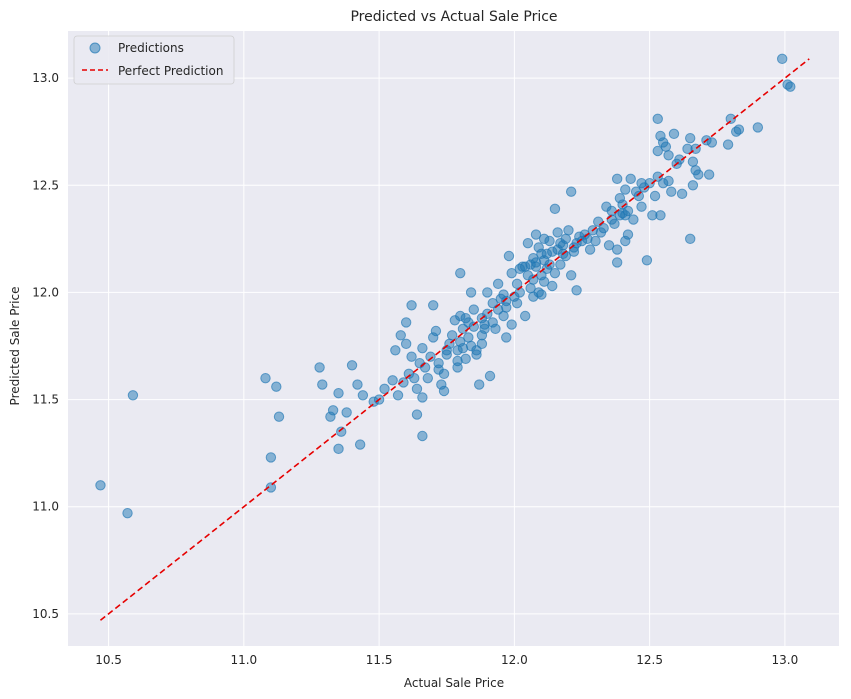  What do you see at coordinates (45, 507) in the screenshot?
I see `y-tick-label: 11.0` at bounding box center [45, 507].